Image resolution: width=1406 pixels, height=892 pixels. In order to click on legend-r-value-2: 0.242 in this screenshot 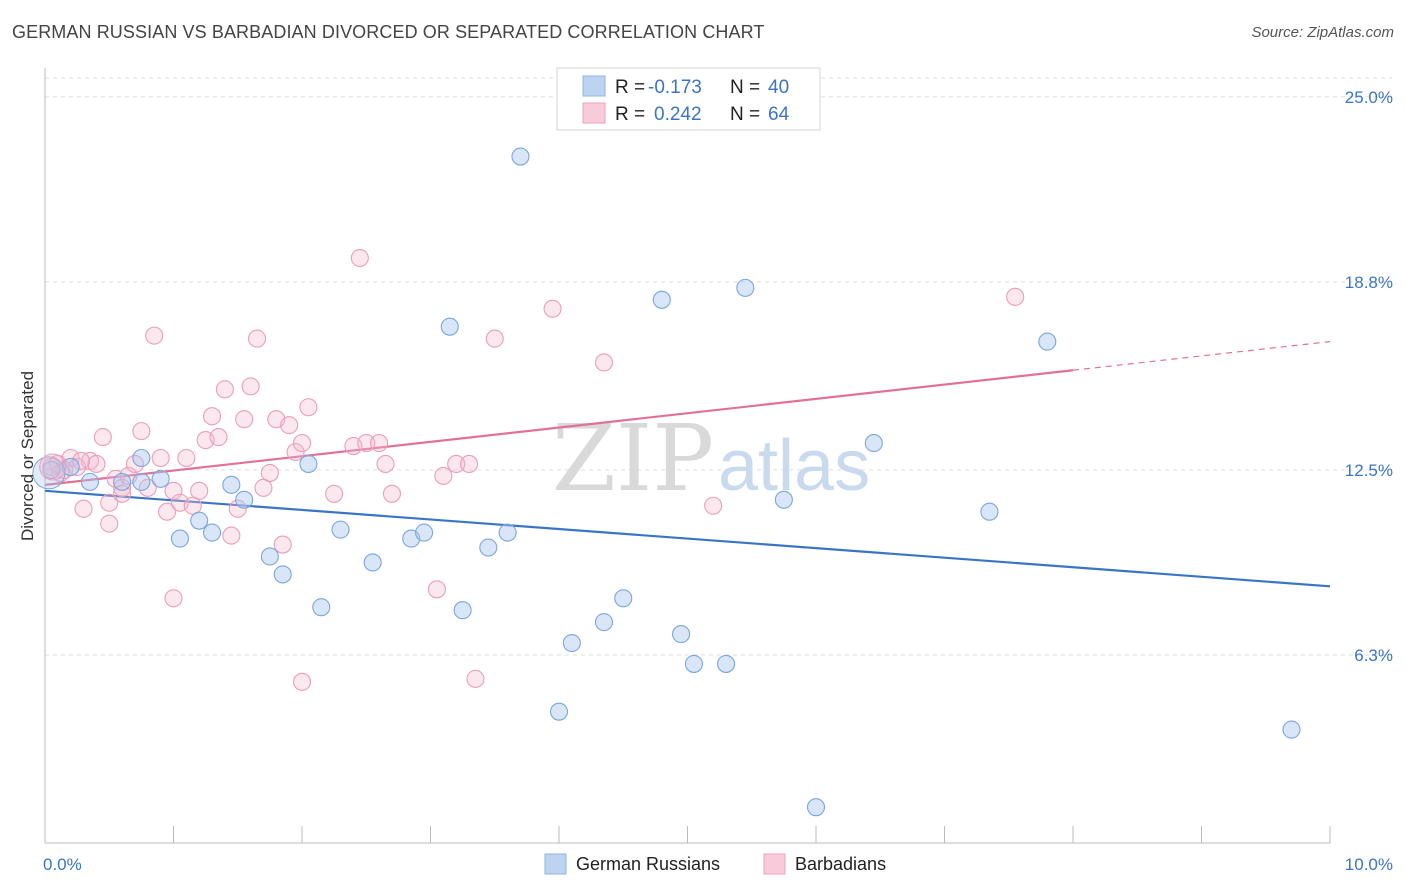, I will do `click(678, 114)`.